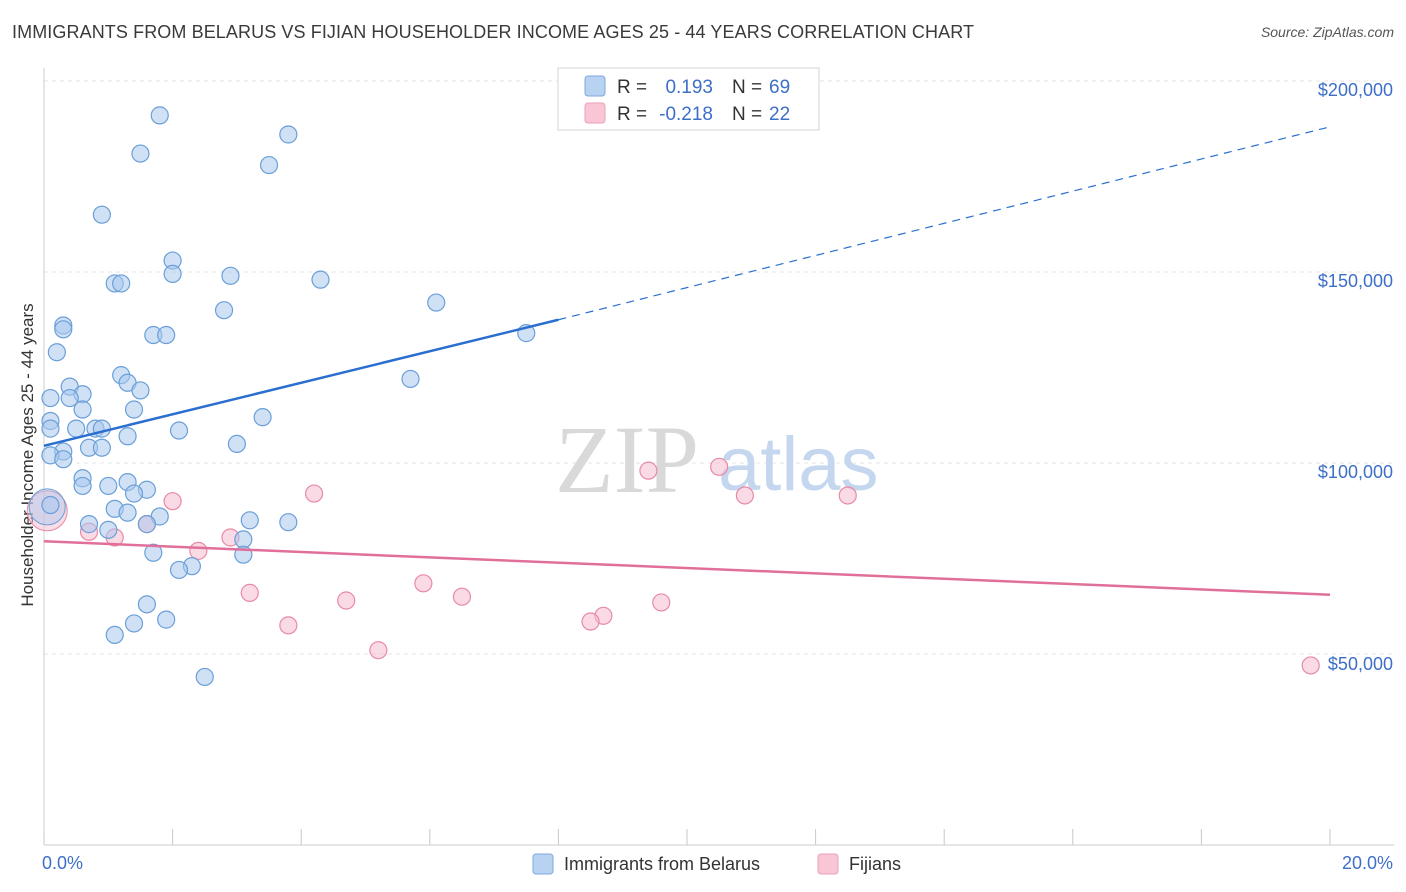 The width and height of the screenshot is (1406, 892). I want to click on series-legend: Immigrants from Belarus Fijians, so click(716, 864).